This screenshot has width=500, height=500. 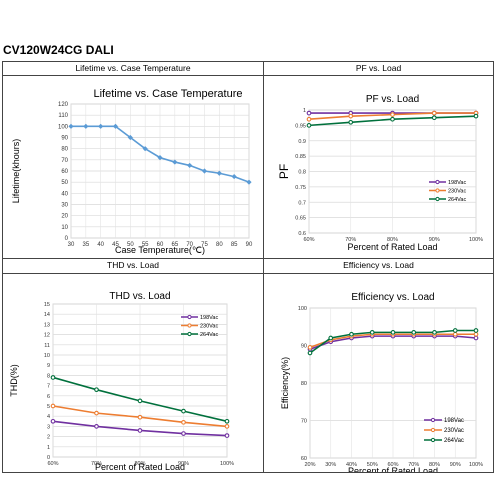 I want to click on pf-legend-label: 230Vac, so click(x=457, y=192).